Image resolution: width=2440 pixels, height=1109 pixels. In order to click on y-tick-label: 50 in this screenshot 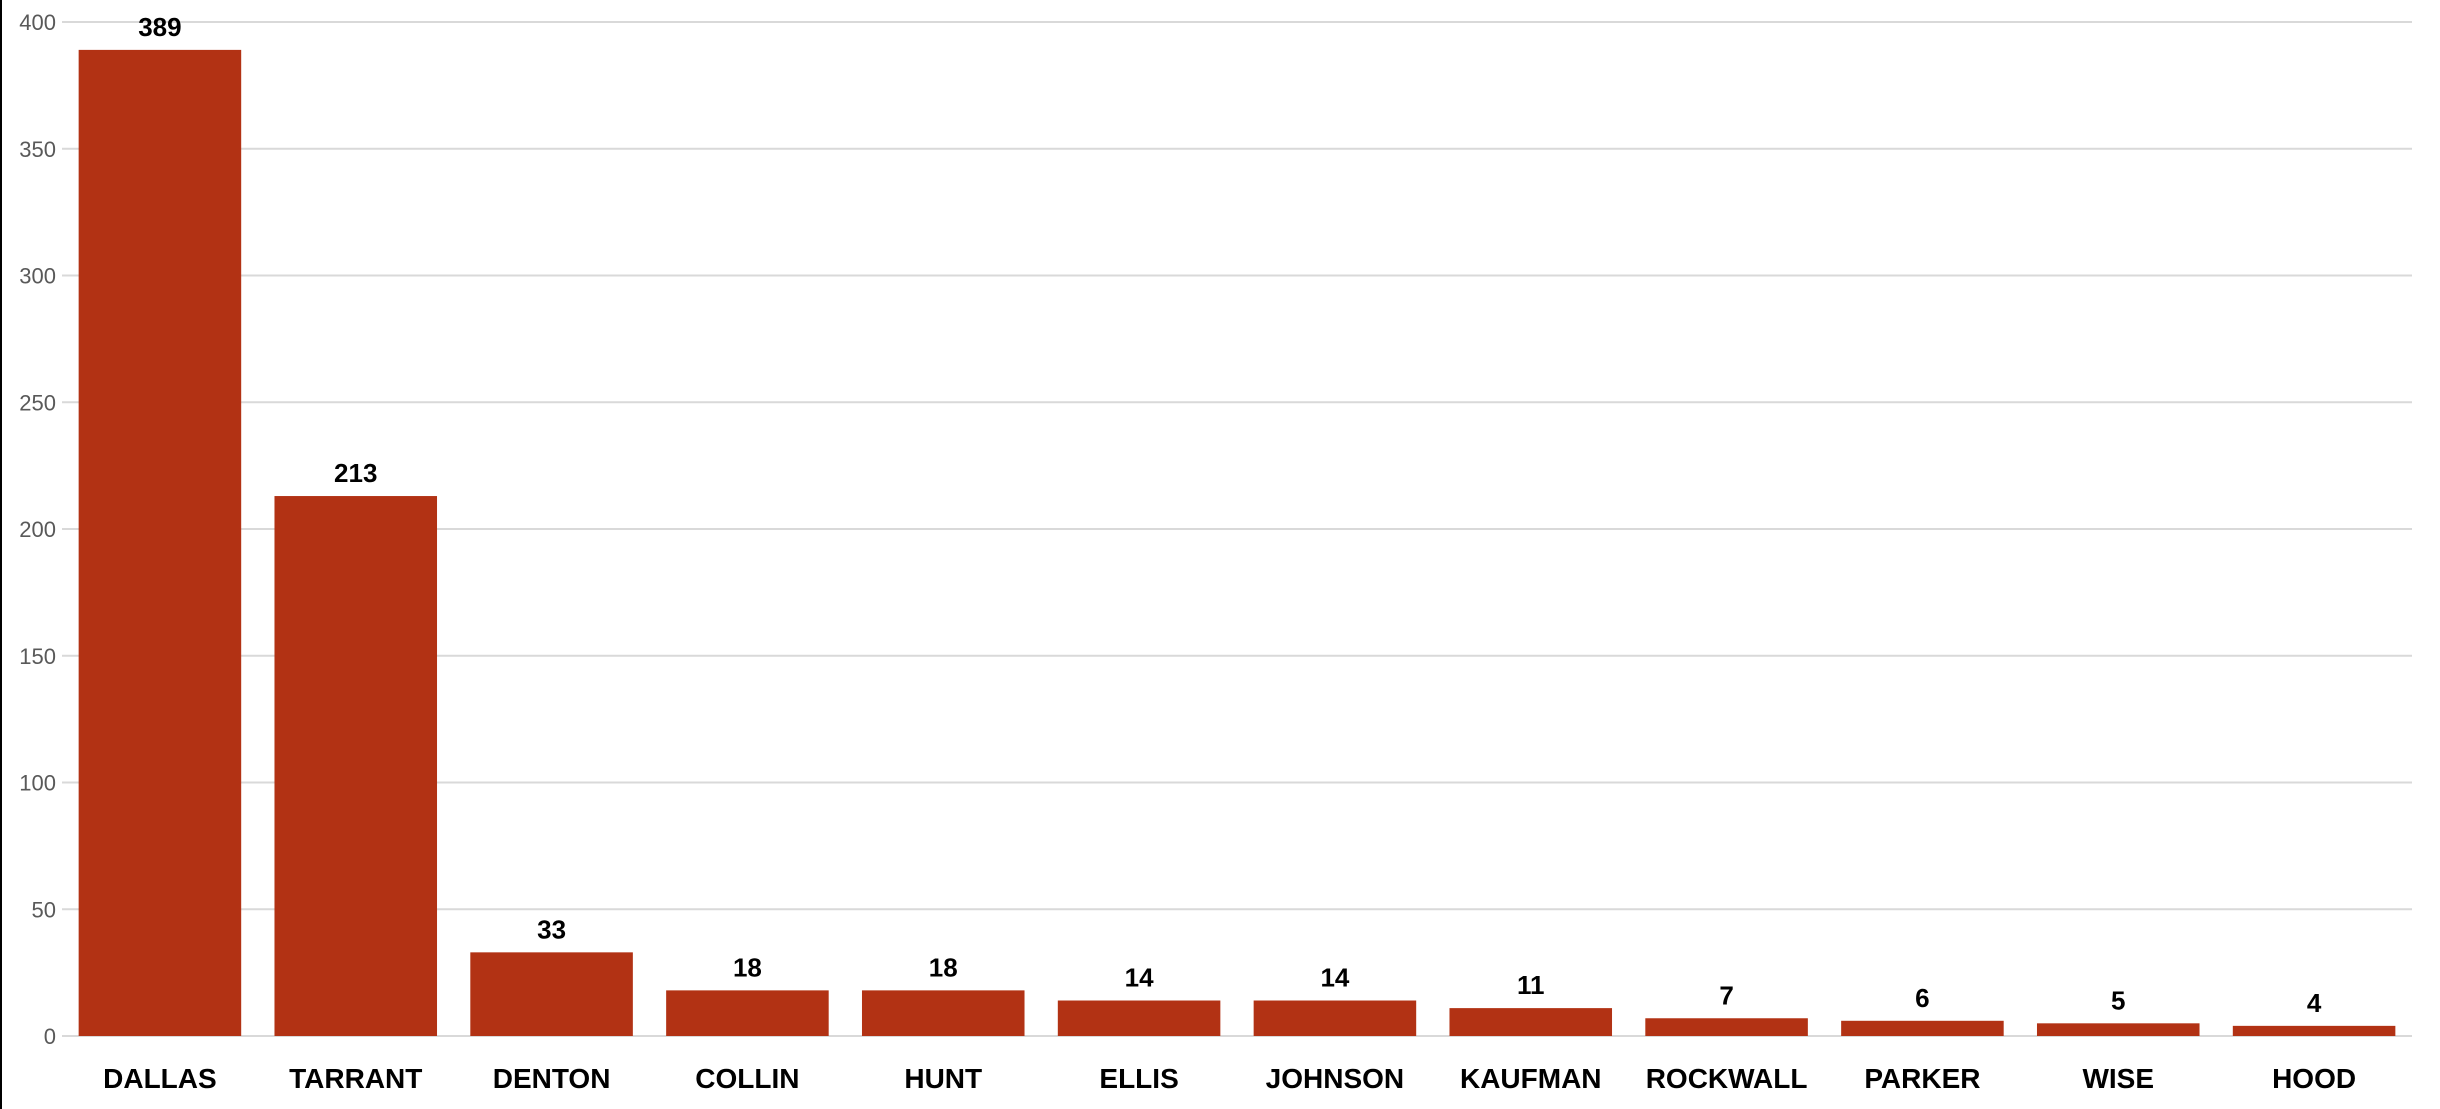, I will do `click(44, 909)`.